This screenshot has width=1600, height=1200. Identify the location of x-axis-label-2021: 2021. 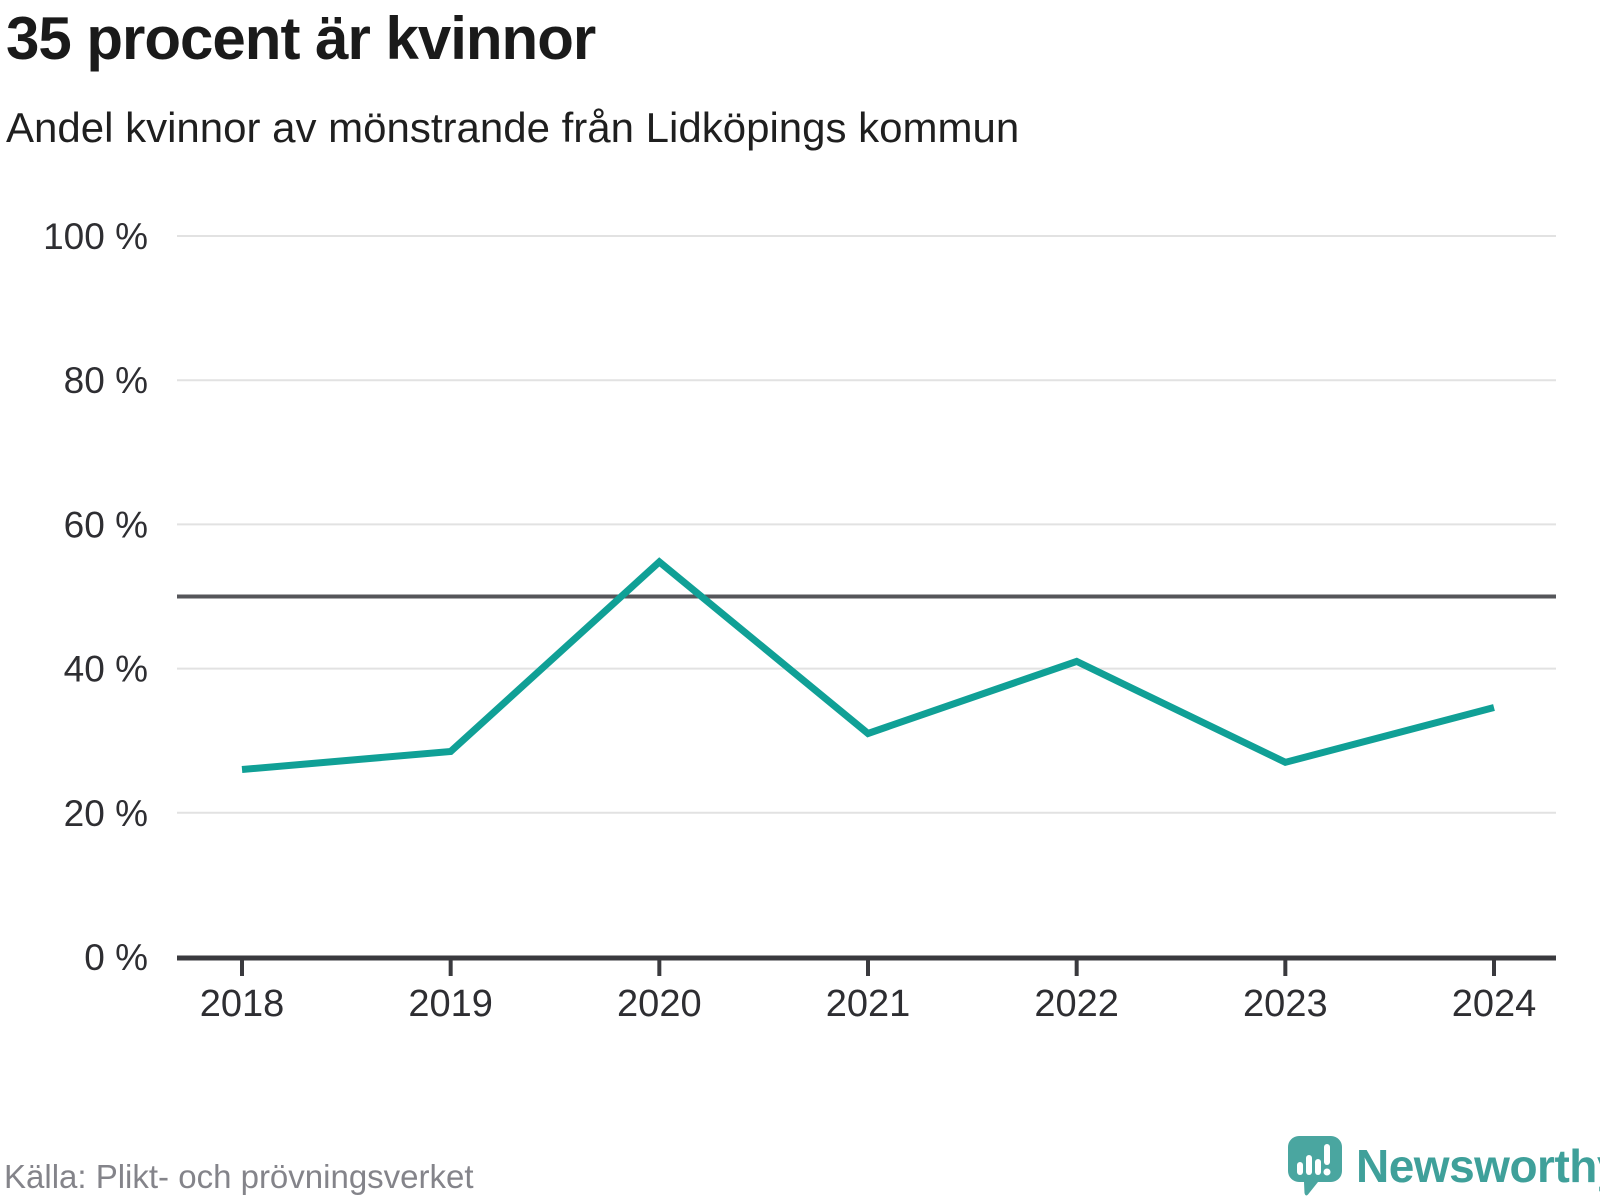
(868, 1004).